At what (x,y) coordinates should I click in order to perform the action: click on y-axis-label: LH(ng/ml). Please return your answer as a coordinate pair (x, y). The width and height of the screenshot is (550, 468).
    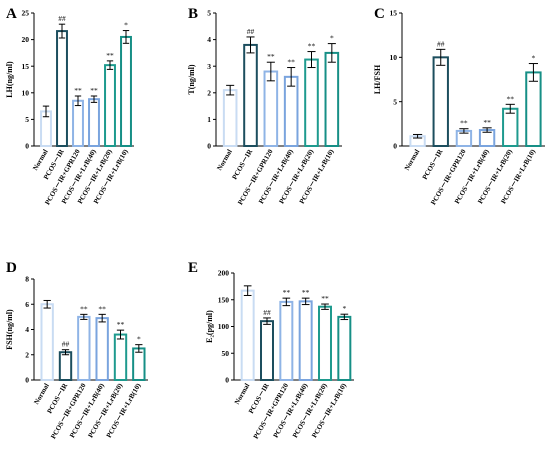
    Looking at the image, I should click on (9, 79).